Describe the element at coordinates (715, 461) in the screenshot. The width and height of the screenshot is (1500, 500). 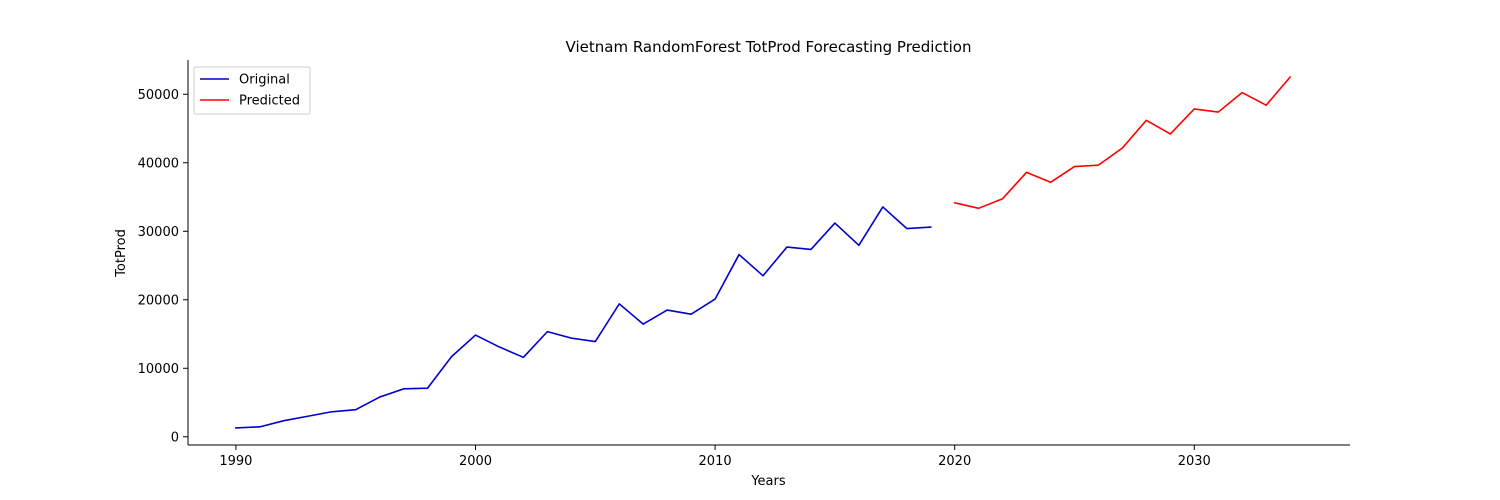
I see `x-tick-label: 2010` at that location.